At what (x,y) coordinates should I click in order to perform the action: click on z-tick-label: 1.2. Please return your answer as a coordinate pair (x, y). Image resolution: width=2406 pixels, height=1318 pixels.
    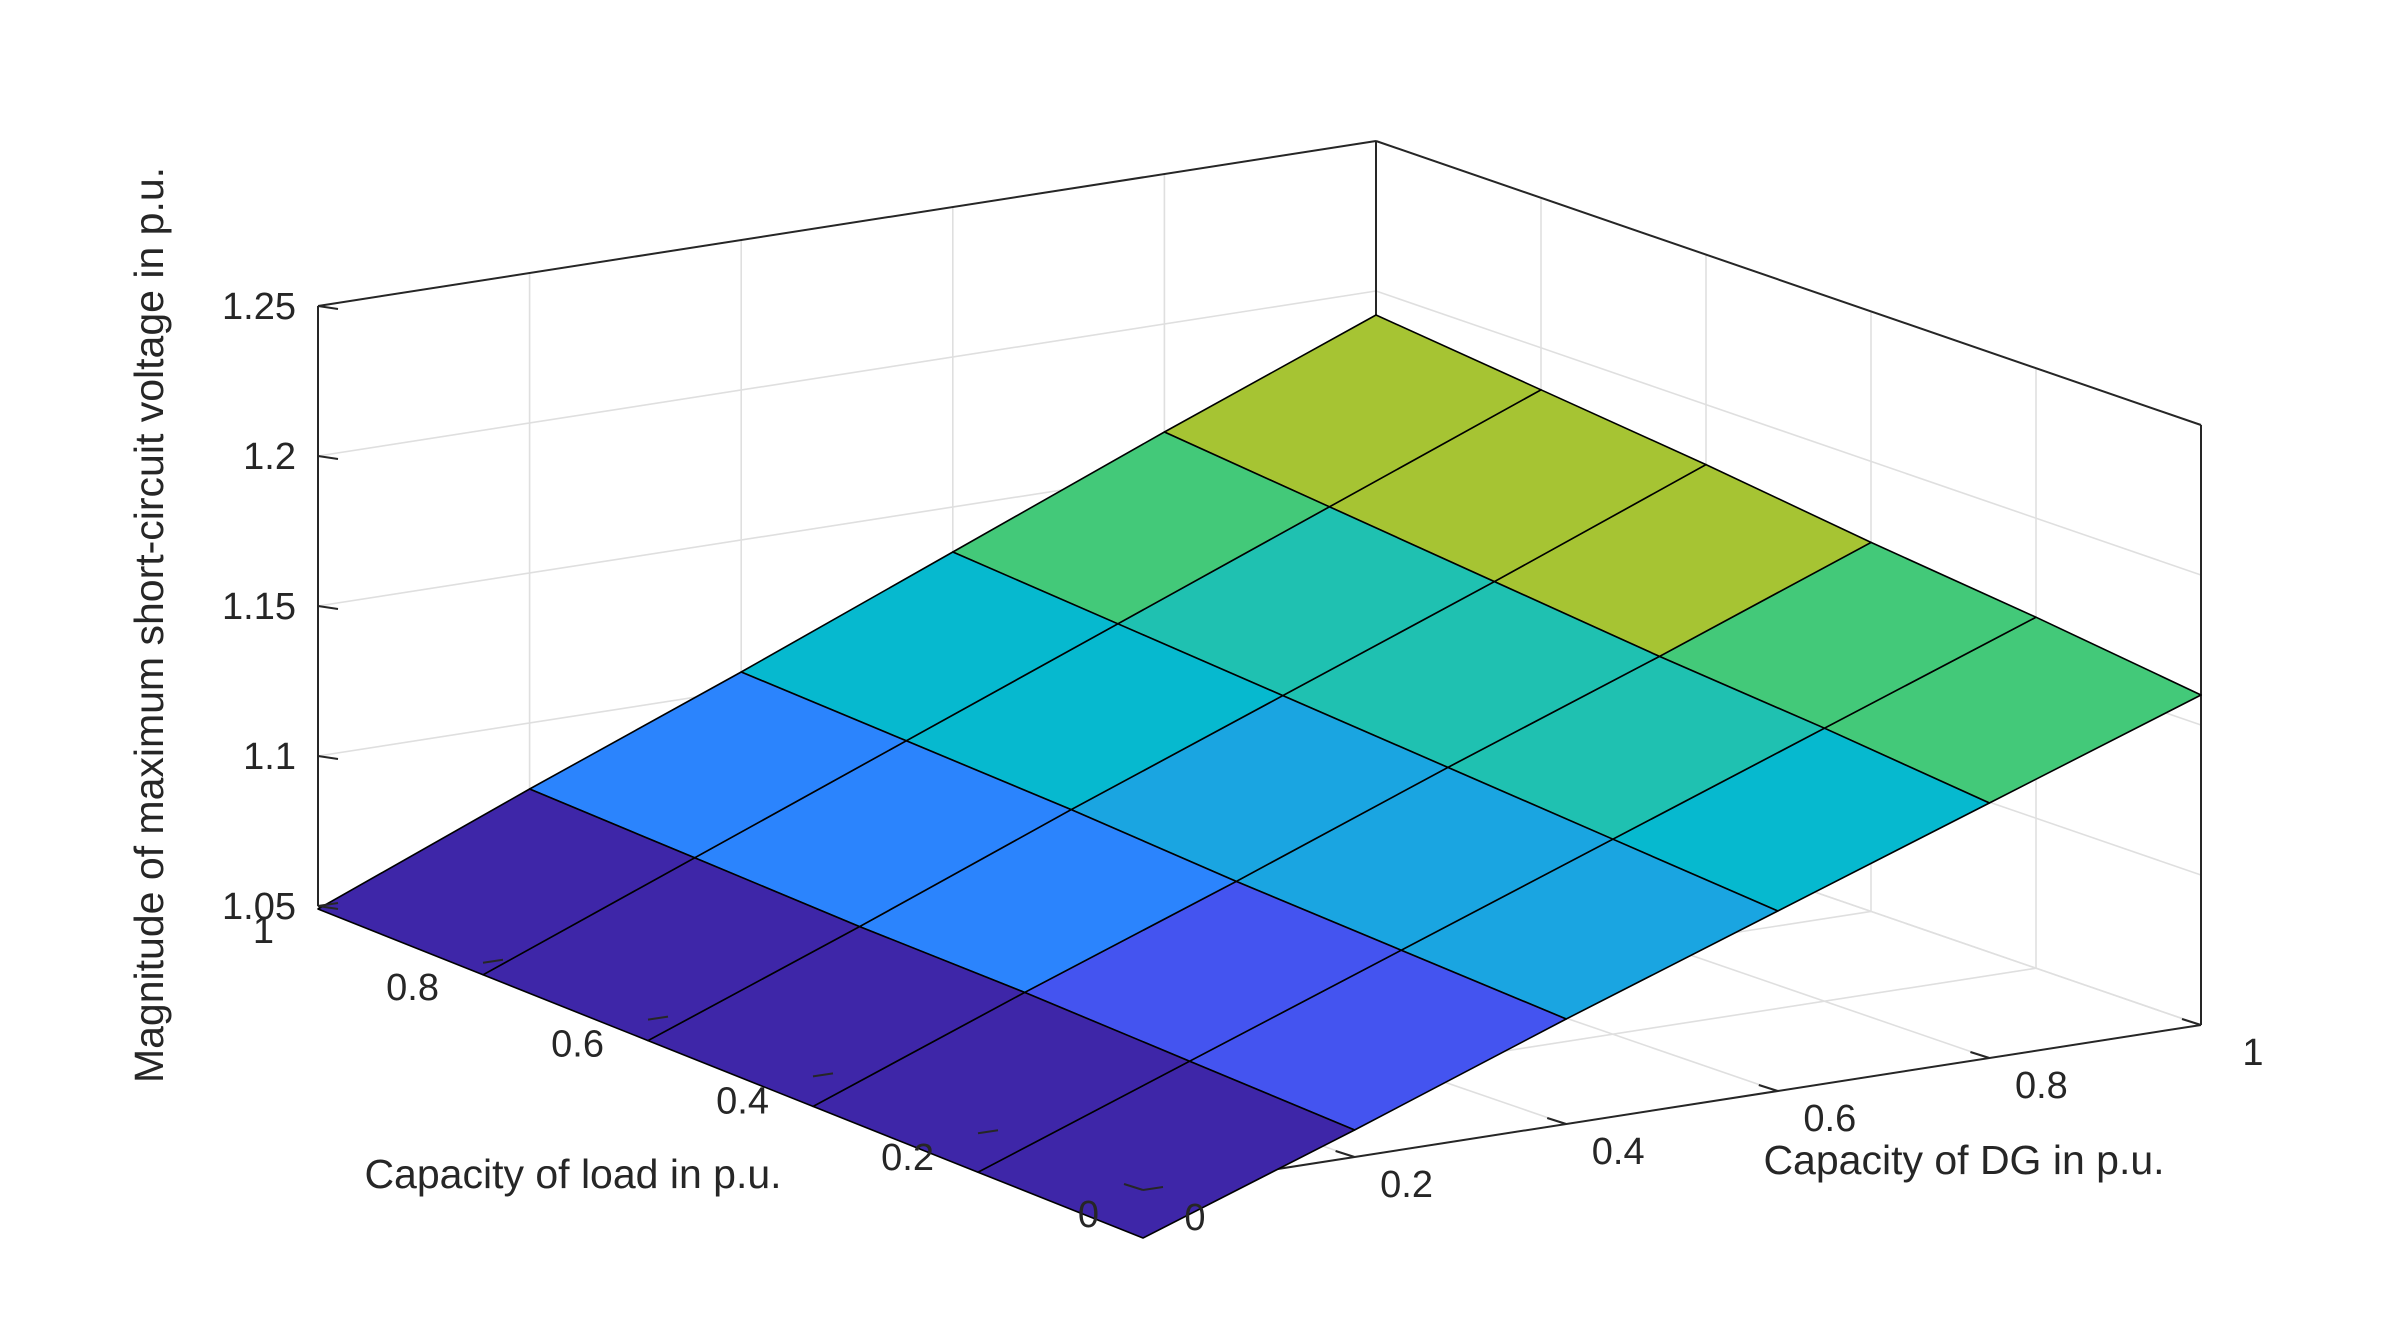
    Looking at the image, I should click on (269, 457).